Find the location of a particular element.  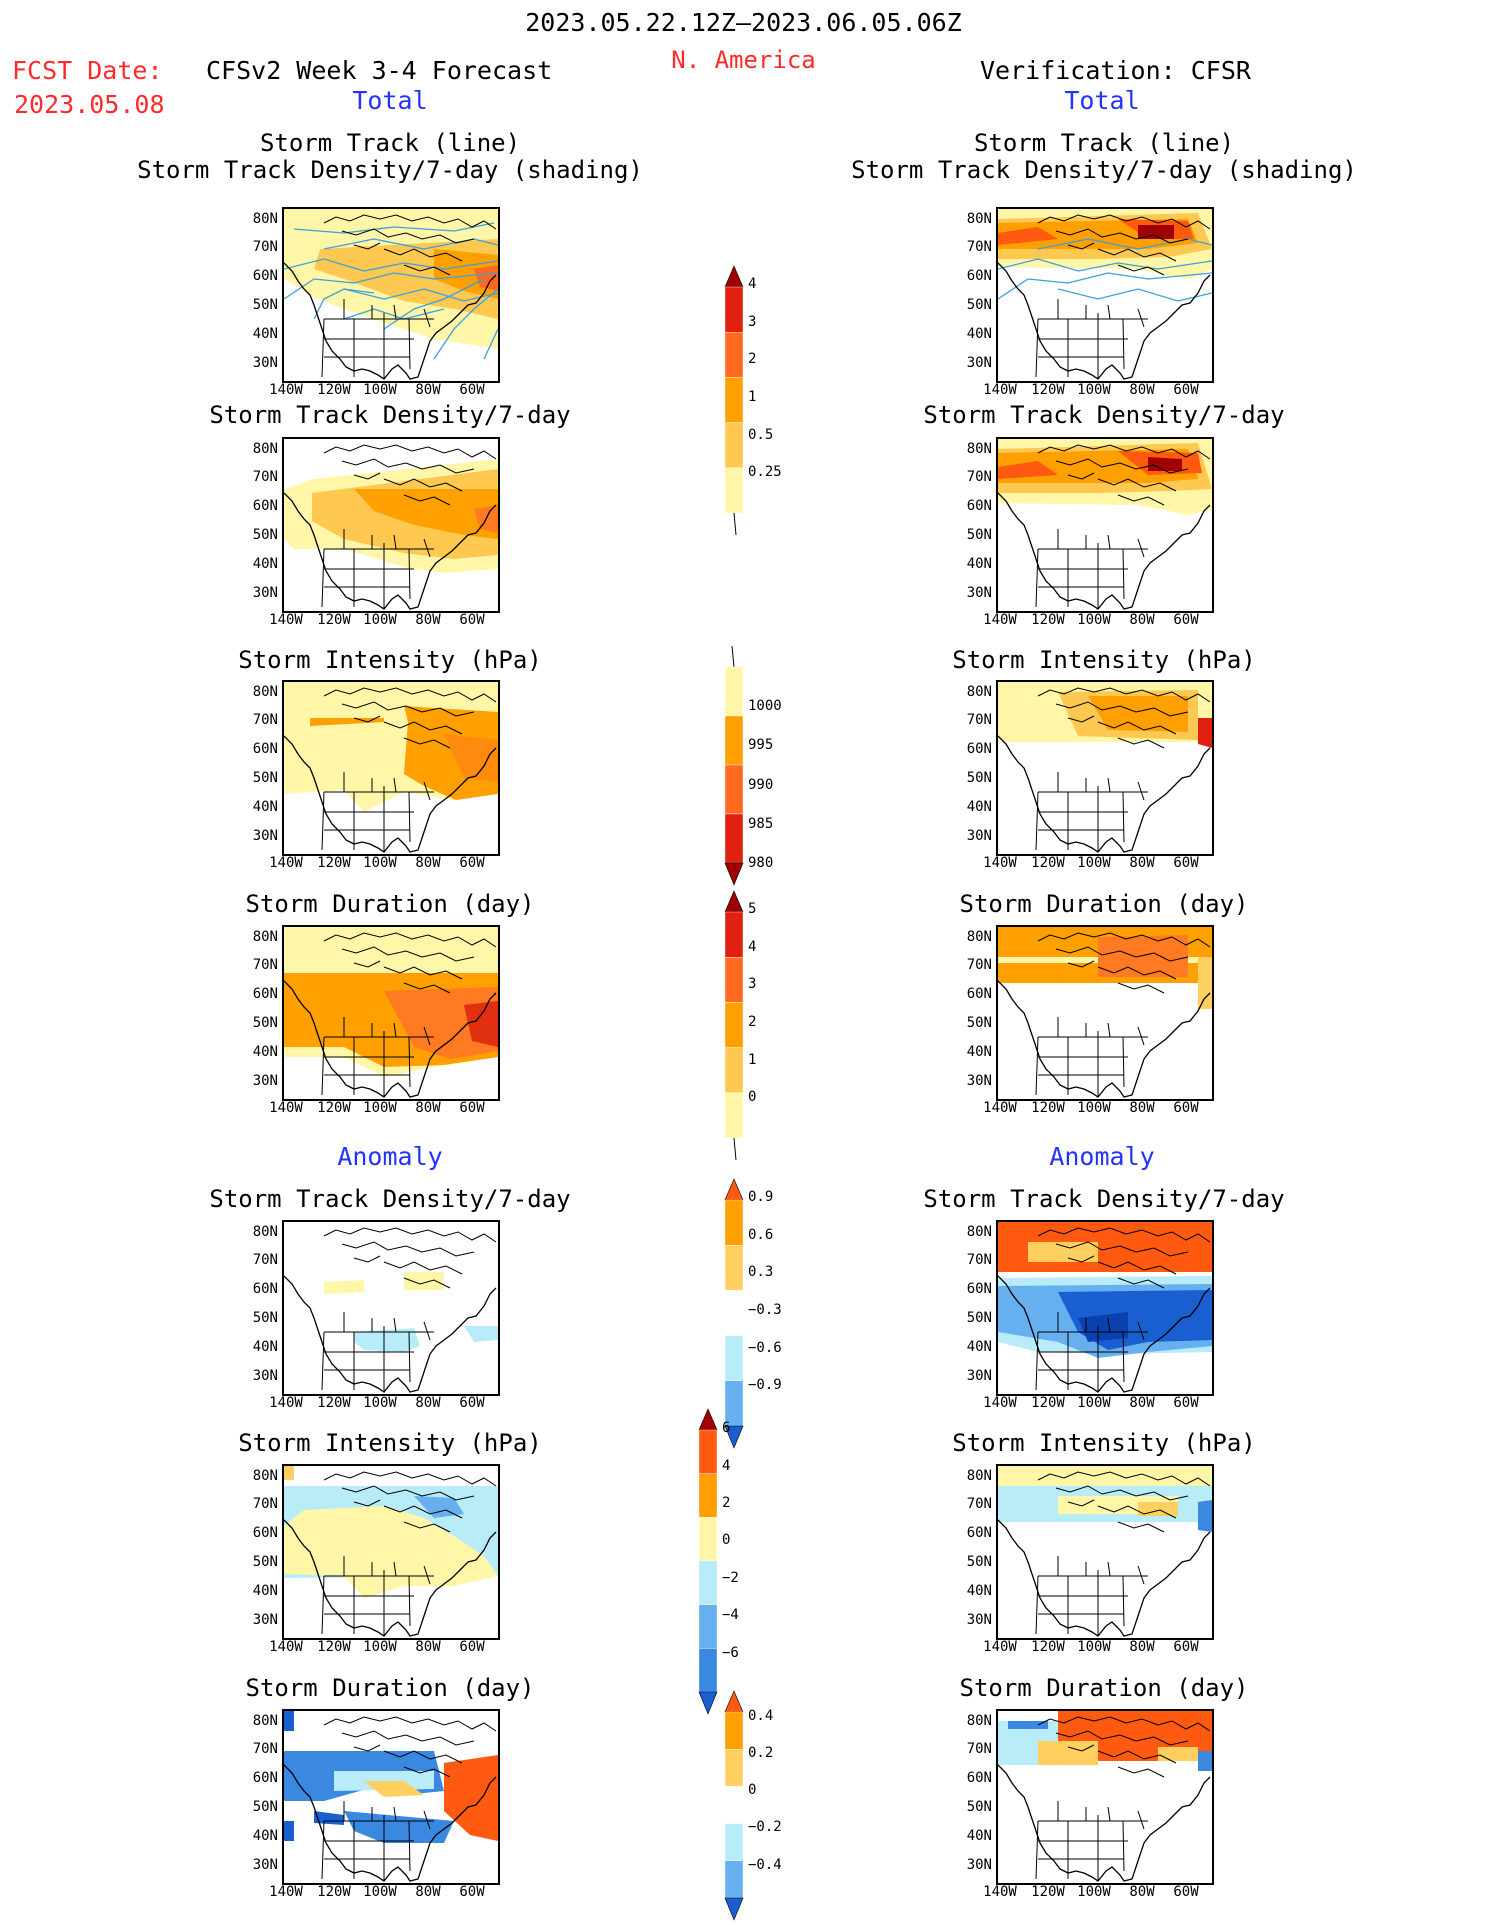

colorbar-label: 0.5 is located at coordinates (761, 434).